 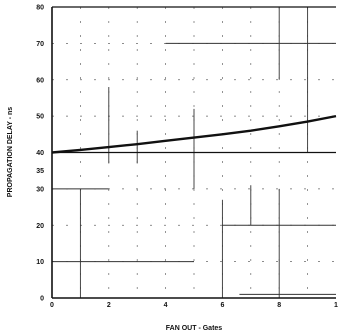 I want to click on y-tick-label: 80, so click(x=40, y=8).